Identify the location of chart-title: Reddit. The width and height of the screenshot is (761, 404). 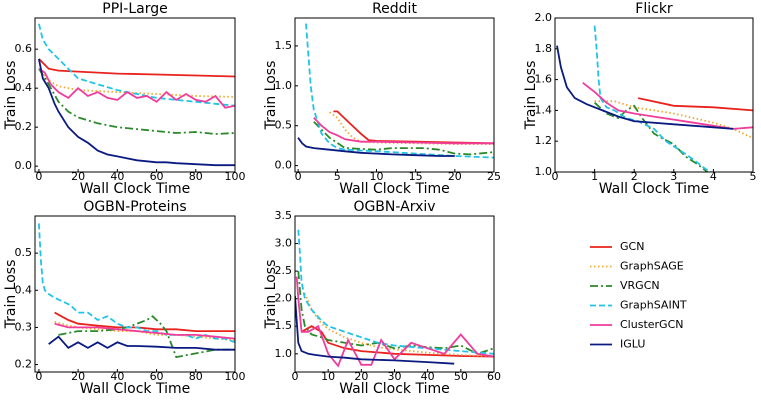
(394, 9).